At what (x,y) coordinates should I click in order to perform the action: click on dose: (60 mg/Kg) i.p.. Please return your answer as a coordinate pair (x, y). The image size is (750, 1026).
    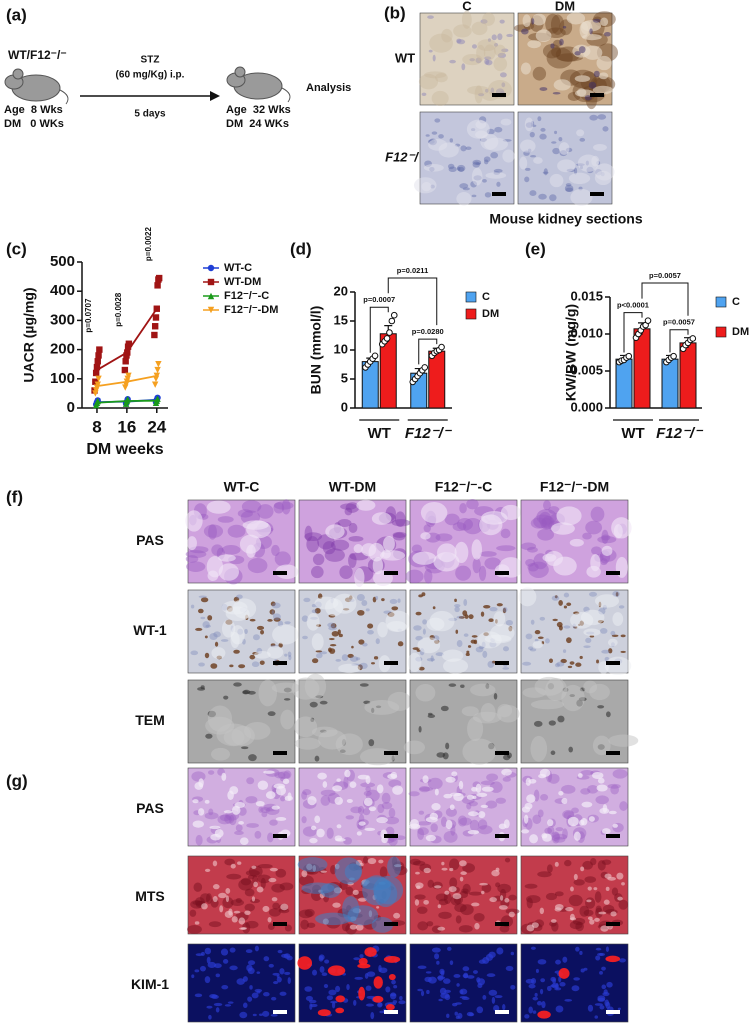
    Looking at the image, I should click on (150, 75).